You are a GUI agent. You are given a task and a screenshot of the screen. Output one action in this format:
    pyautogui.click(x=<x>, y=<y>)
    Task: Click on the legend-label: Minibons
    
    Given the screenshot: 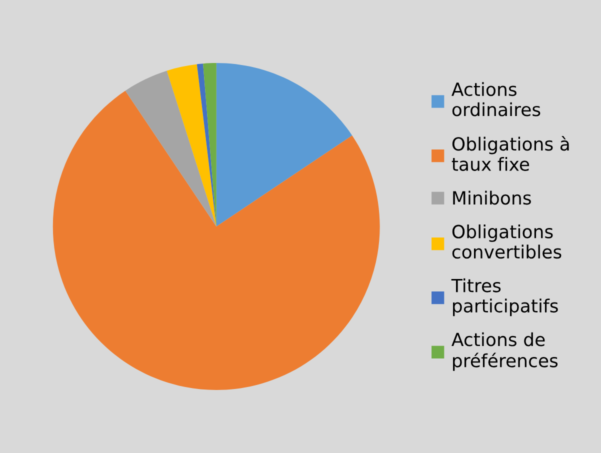 What is the action you would take?
    pyautogui.click(x=492, y=197)
    